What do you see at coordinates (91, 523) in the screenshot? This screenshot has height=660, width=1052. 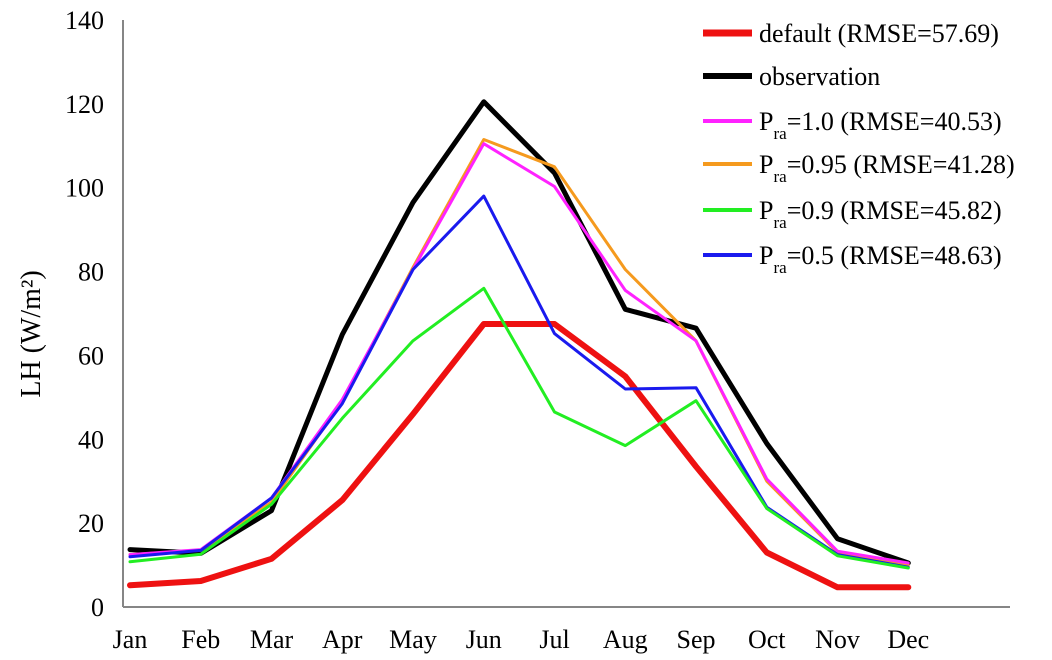 I see `y-tick-label: 20` at bounding box center [91, 523].